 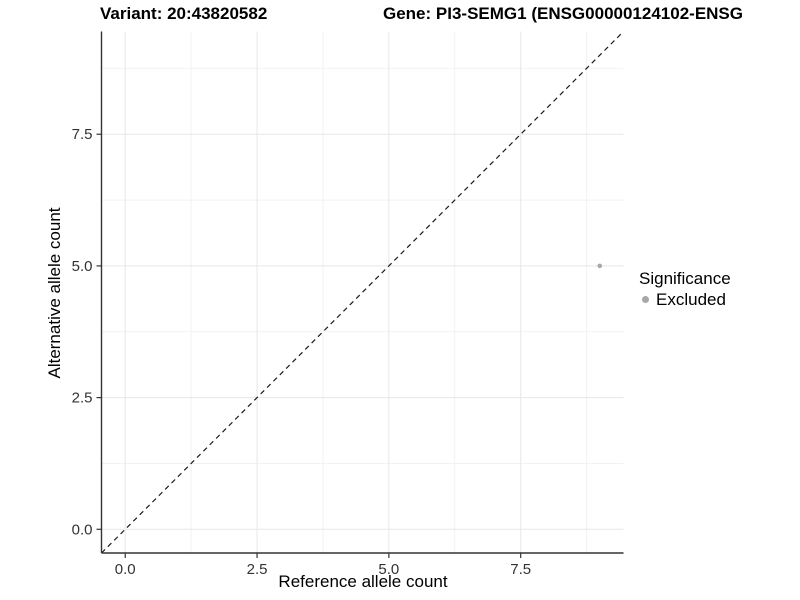 What do you see at coordinates (691, 299) in the screenshot?
I see `legend-entry-label: Excluded` at bounding box center [691, 299].